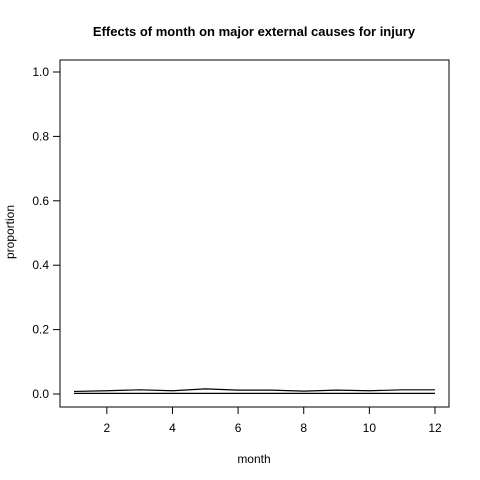 The width and height of the screenshot is (480, 480). Describe the element at coordinates (40, 330) in the screenshot. I see `y-tick-label: 0.2` at that location.